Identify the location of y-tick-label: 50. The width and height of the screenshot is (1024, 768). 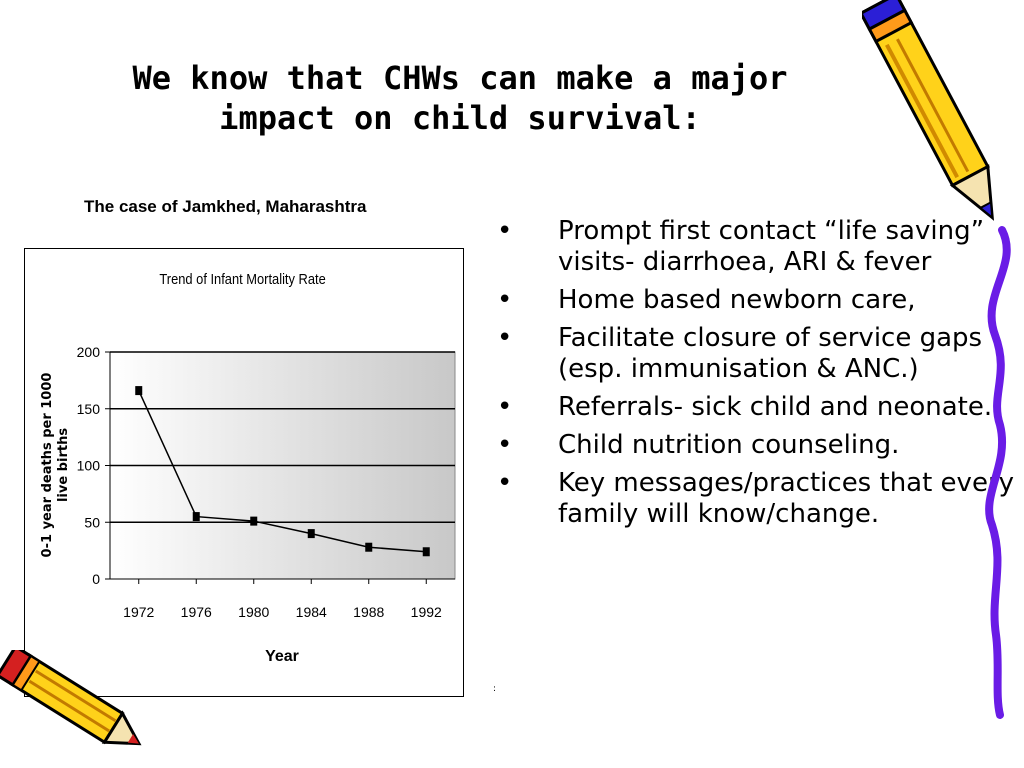
(92, 522).